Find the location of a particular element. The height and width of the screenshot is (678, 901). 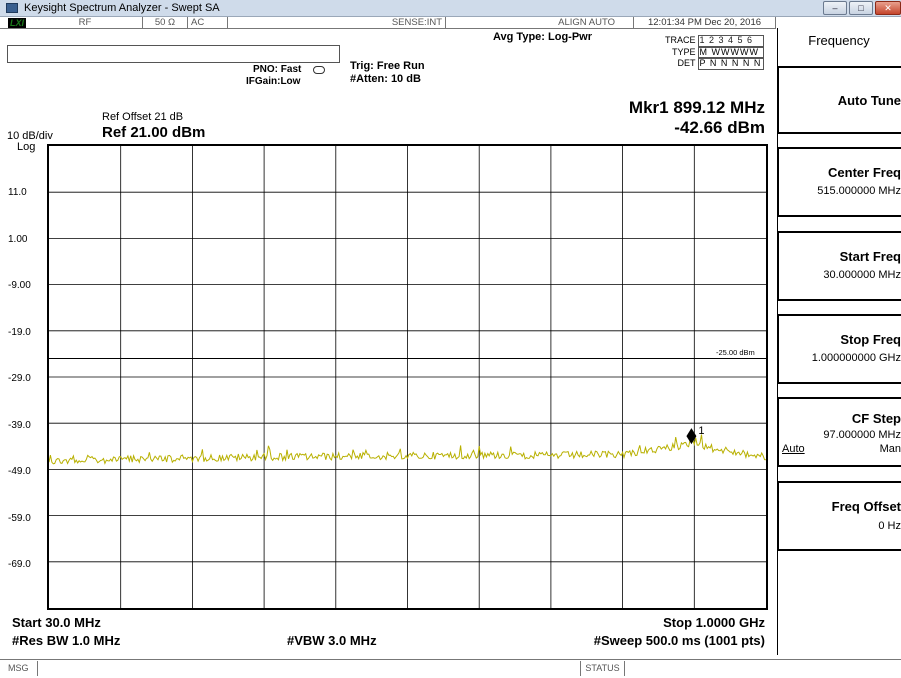

pno-setting: PNO: Fast is located at coordinates (277, 69).